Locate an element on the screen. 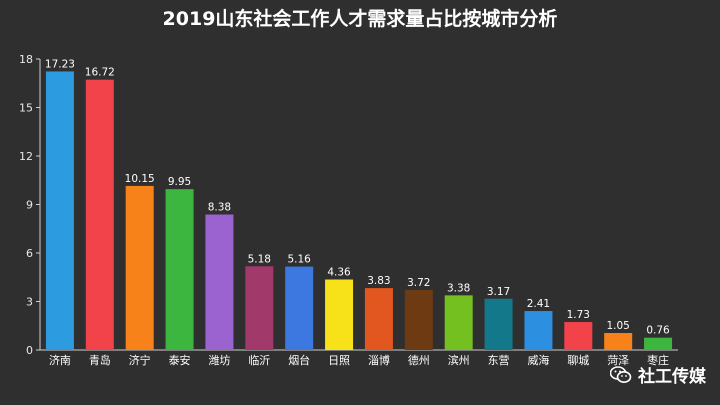  value-label: 1.73 is located at coordinates (578, 315).